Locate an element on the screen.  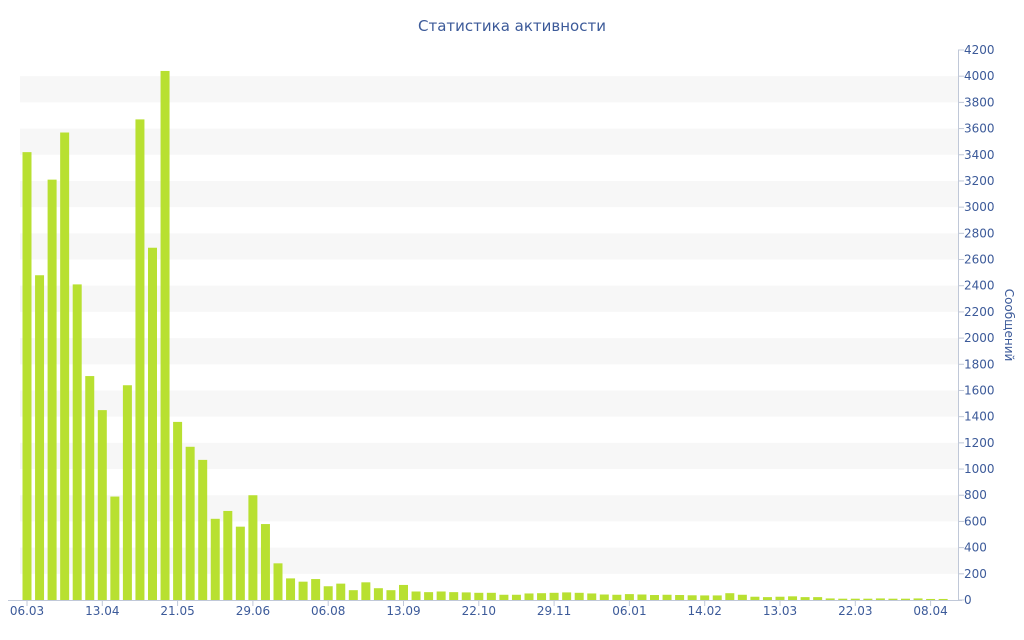
x-tick-label: 13.09 is located at coordinates (403, 611).